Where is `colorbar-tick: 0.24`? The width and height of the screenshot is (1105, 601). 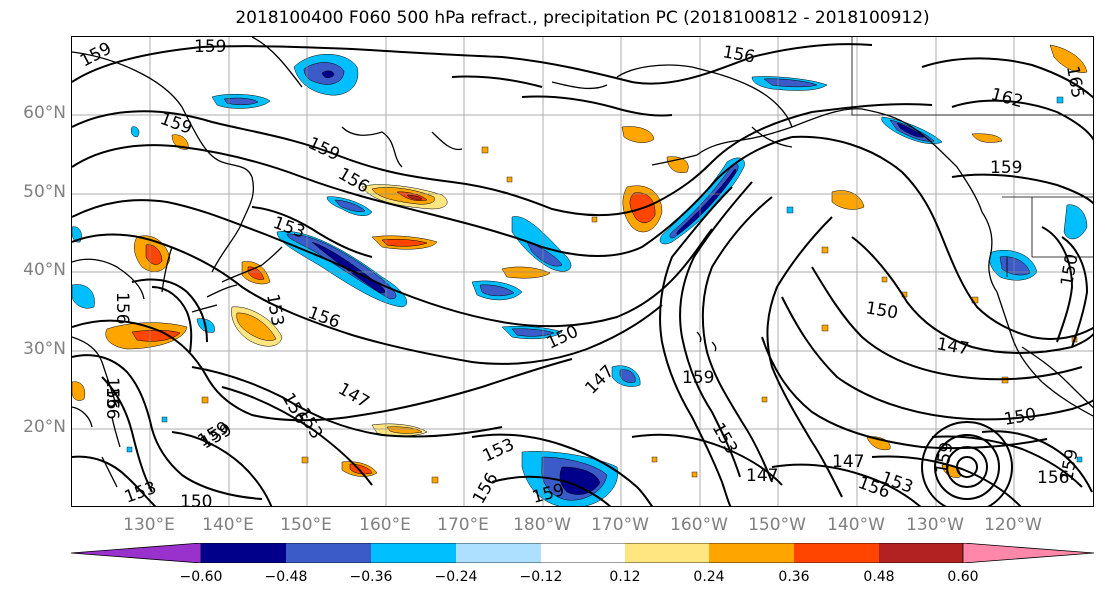 colorbar-tick: 0.24 is located at coordinates (709, 577).